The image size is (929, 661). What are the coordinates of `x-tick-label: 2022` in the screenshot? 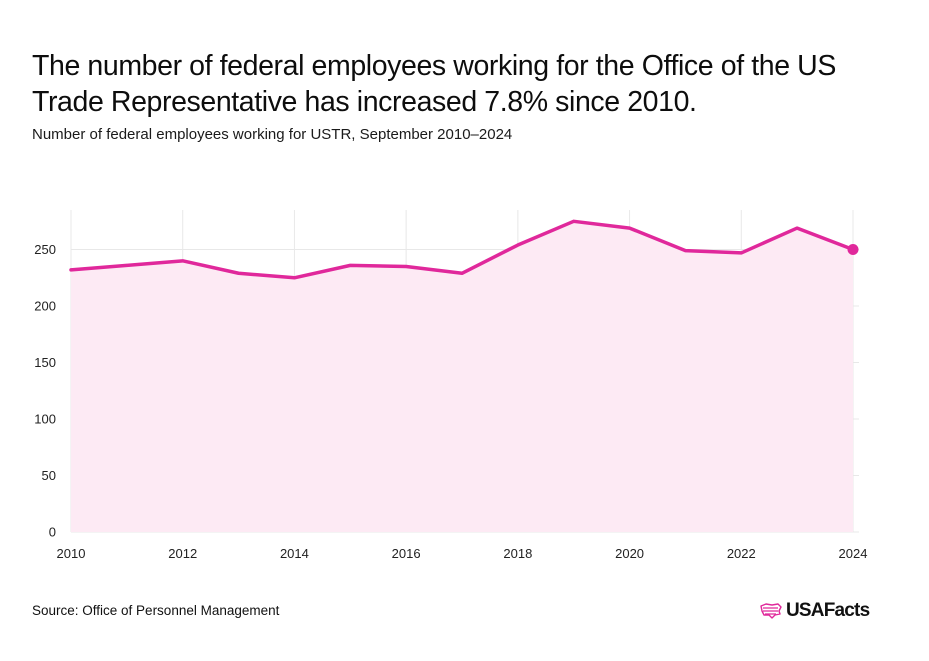 It's located at (741, 553).